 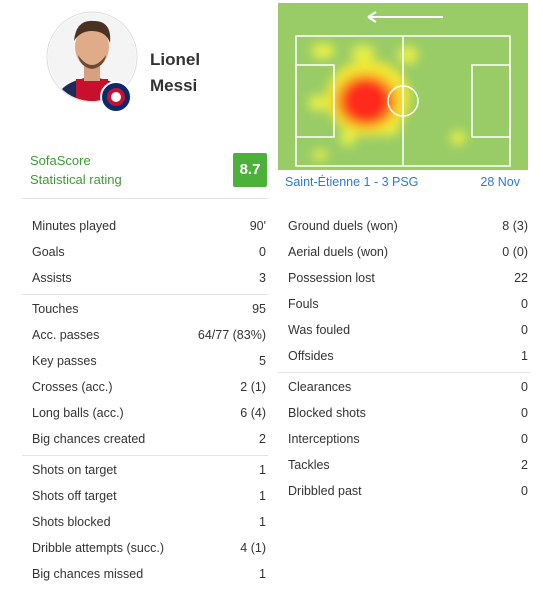 What do you see at coordinates (52, 278) in the screenshot?
I see `stat-label: Assists` at bounding box center [52, 278].